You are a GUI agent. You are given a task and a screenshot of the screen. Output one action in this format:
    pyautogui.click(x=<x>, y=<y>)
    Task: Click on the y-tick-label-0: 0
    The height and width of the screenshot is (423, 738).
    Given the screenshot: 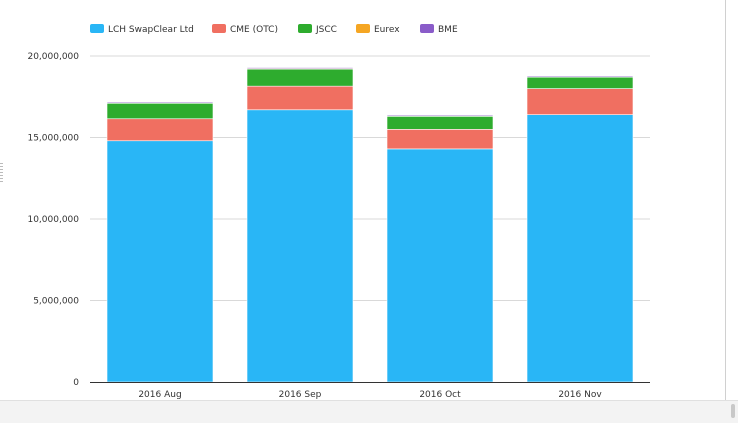 What is the action you would take?
    pyautogui.click(x=76, y=383)
    